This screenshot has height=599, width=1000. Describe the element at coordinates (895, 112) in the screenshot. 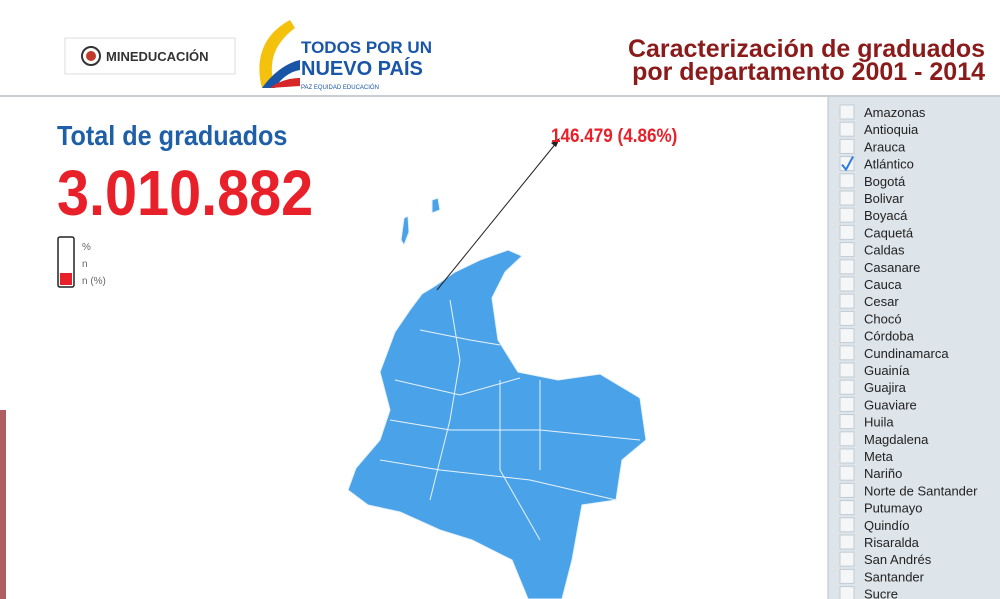

I see `department-name: Amazonas` at that location.